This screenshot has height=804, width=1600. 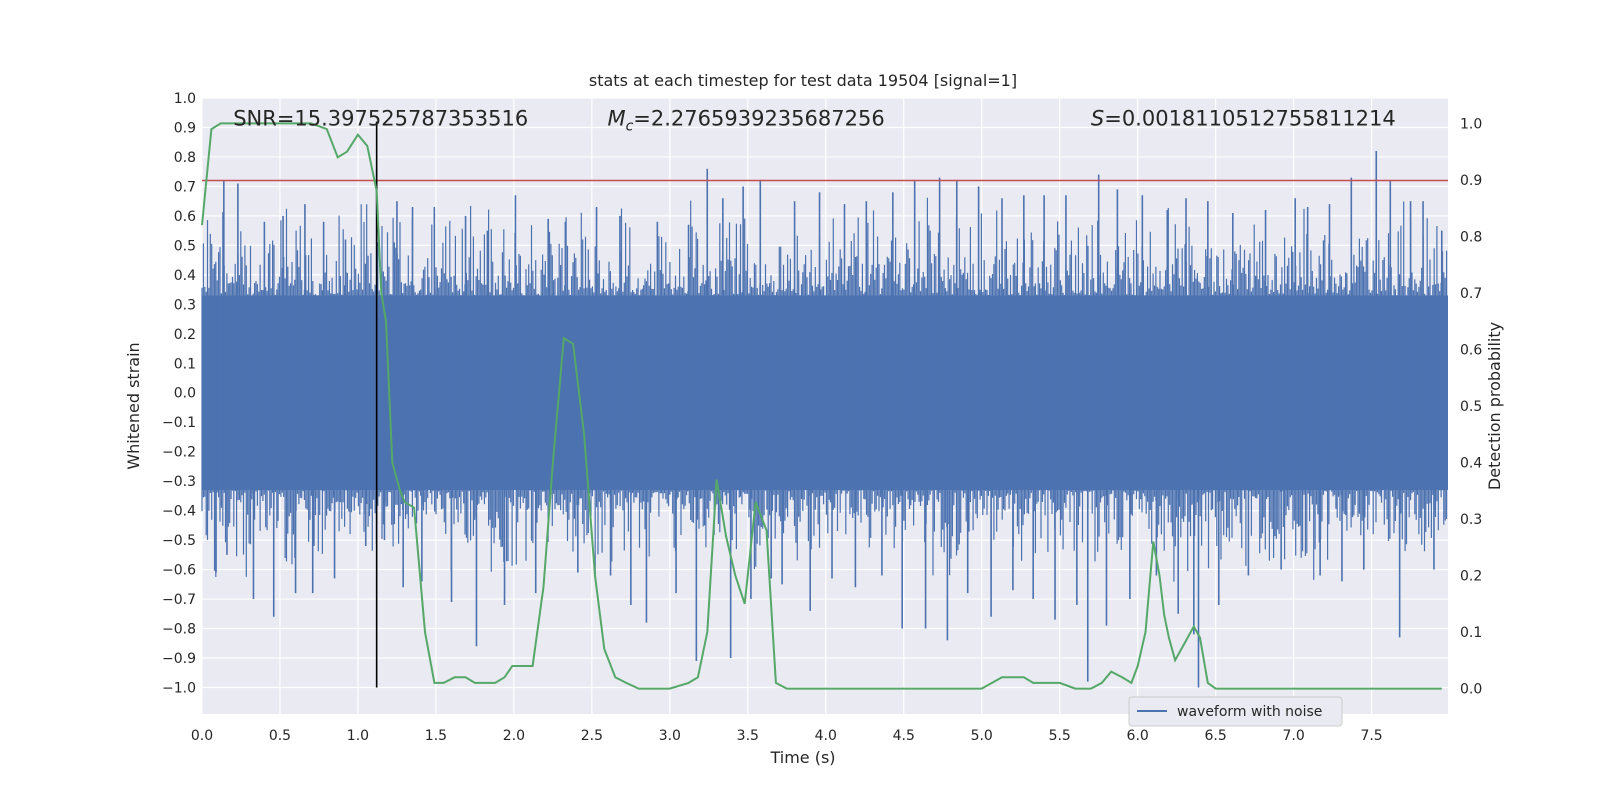 I want to click on stat-value: =2.2765939235687256, so click(x=758, y=119).